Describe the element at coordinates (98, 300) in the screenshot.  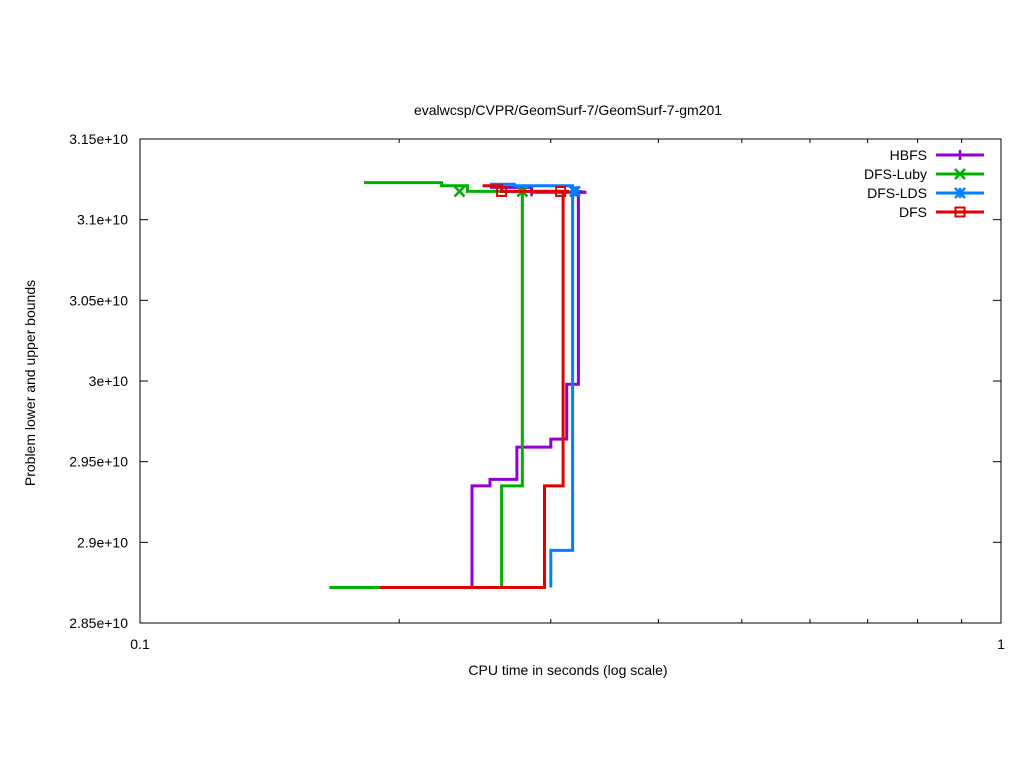
I see `y-tick-label: 3.05e+10` at that location.